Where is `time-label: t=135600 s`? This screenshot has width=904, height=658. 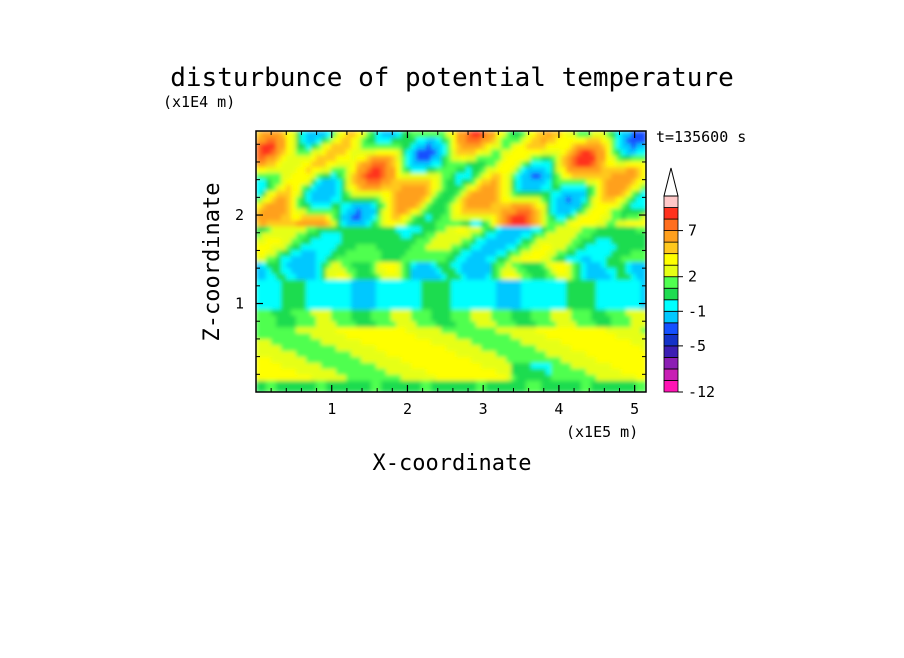
time-label: t=135600 s is located at coordinates (701, 137).